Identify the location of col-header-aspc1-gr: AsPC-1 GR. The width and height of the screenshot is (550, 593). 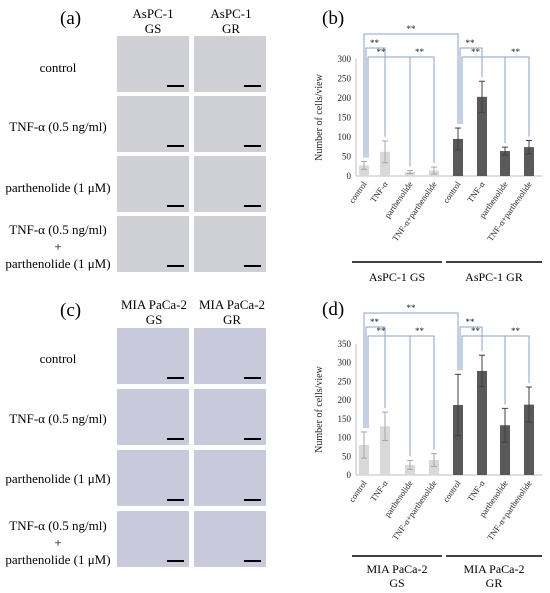
(231, 21).